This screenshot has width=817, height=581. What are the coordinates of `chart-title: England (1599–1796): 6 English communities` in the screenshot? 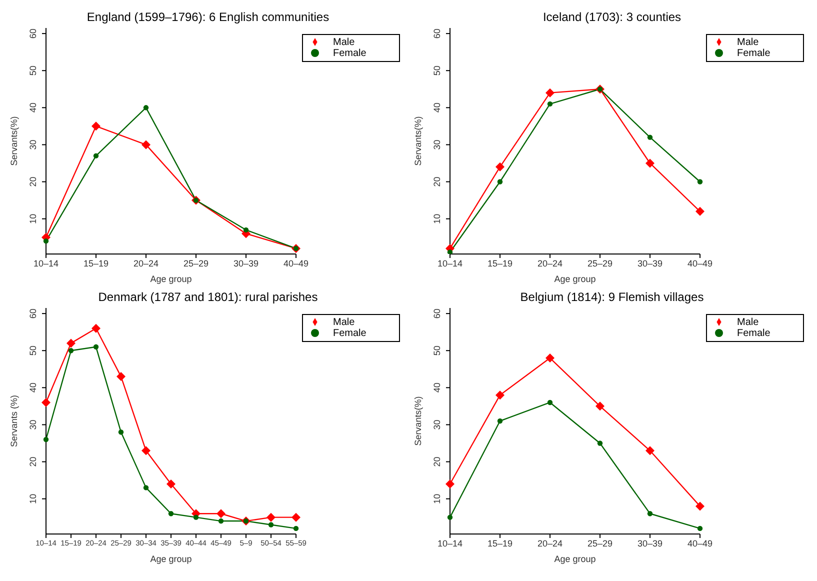 It's located at (208, 17).